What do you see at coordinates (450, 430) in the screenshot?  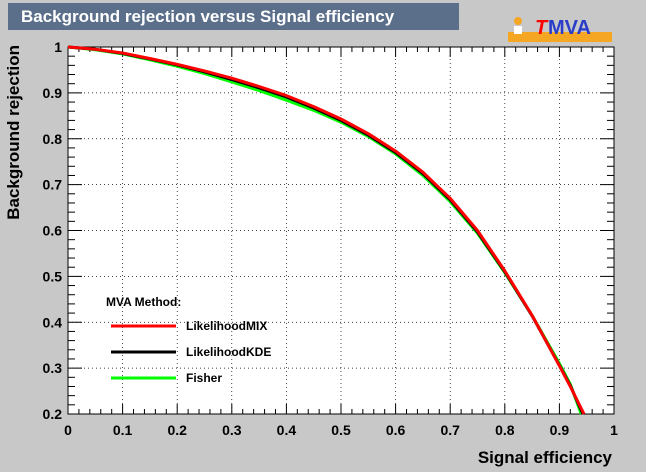 I see `x-tick-label: 0.7` at bounding box center [450, 430].